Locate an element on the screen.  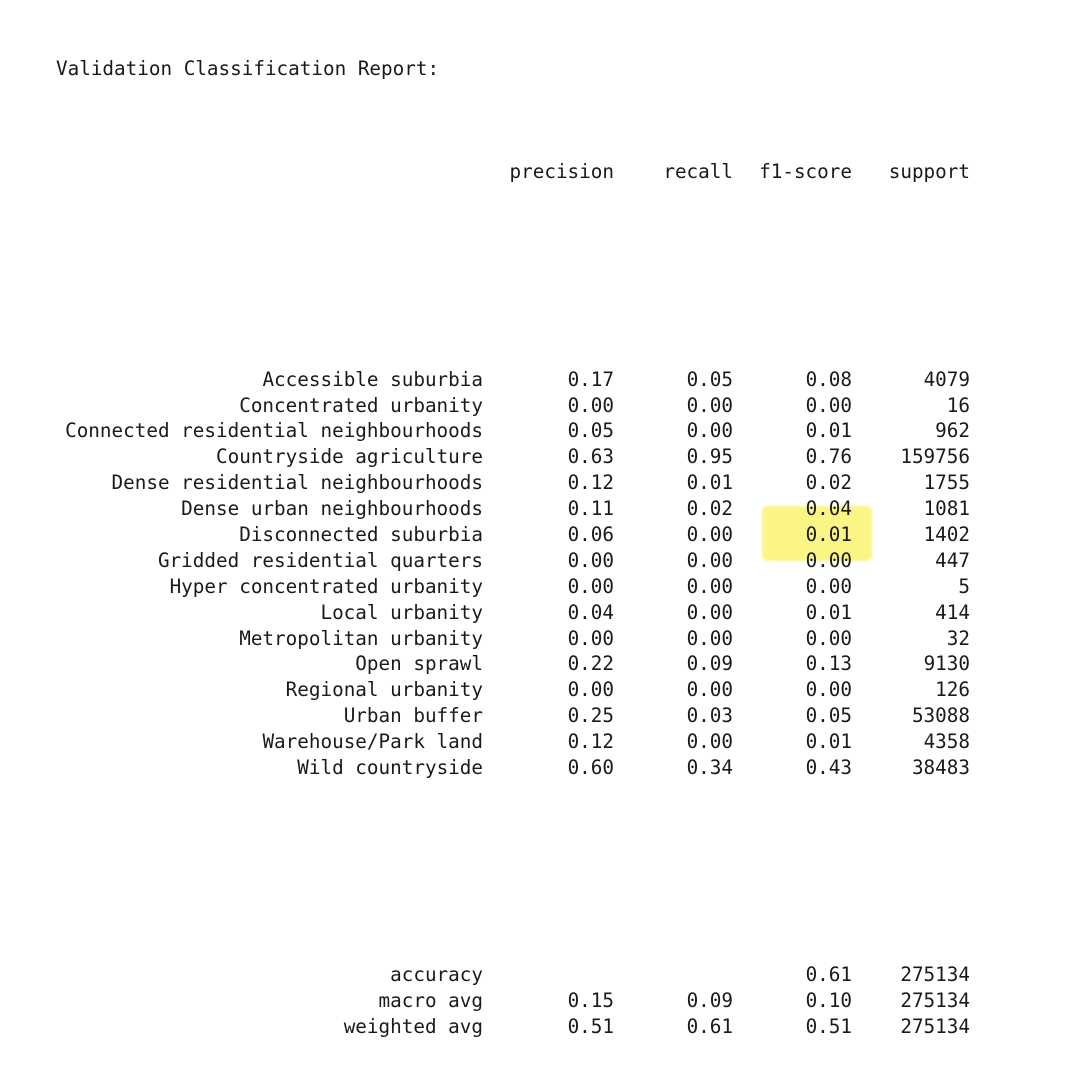
support-value: 9130 is located at coordinates (946, 664).